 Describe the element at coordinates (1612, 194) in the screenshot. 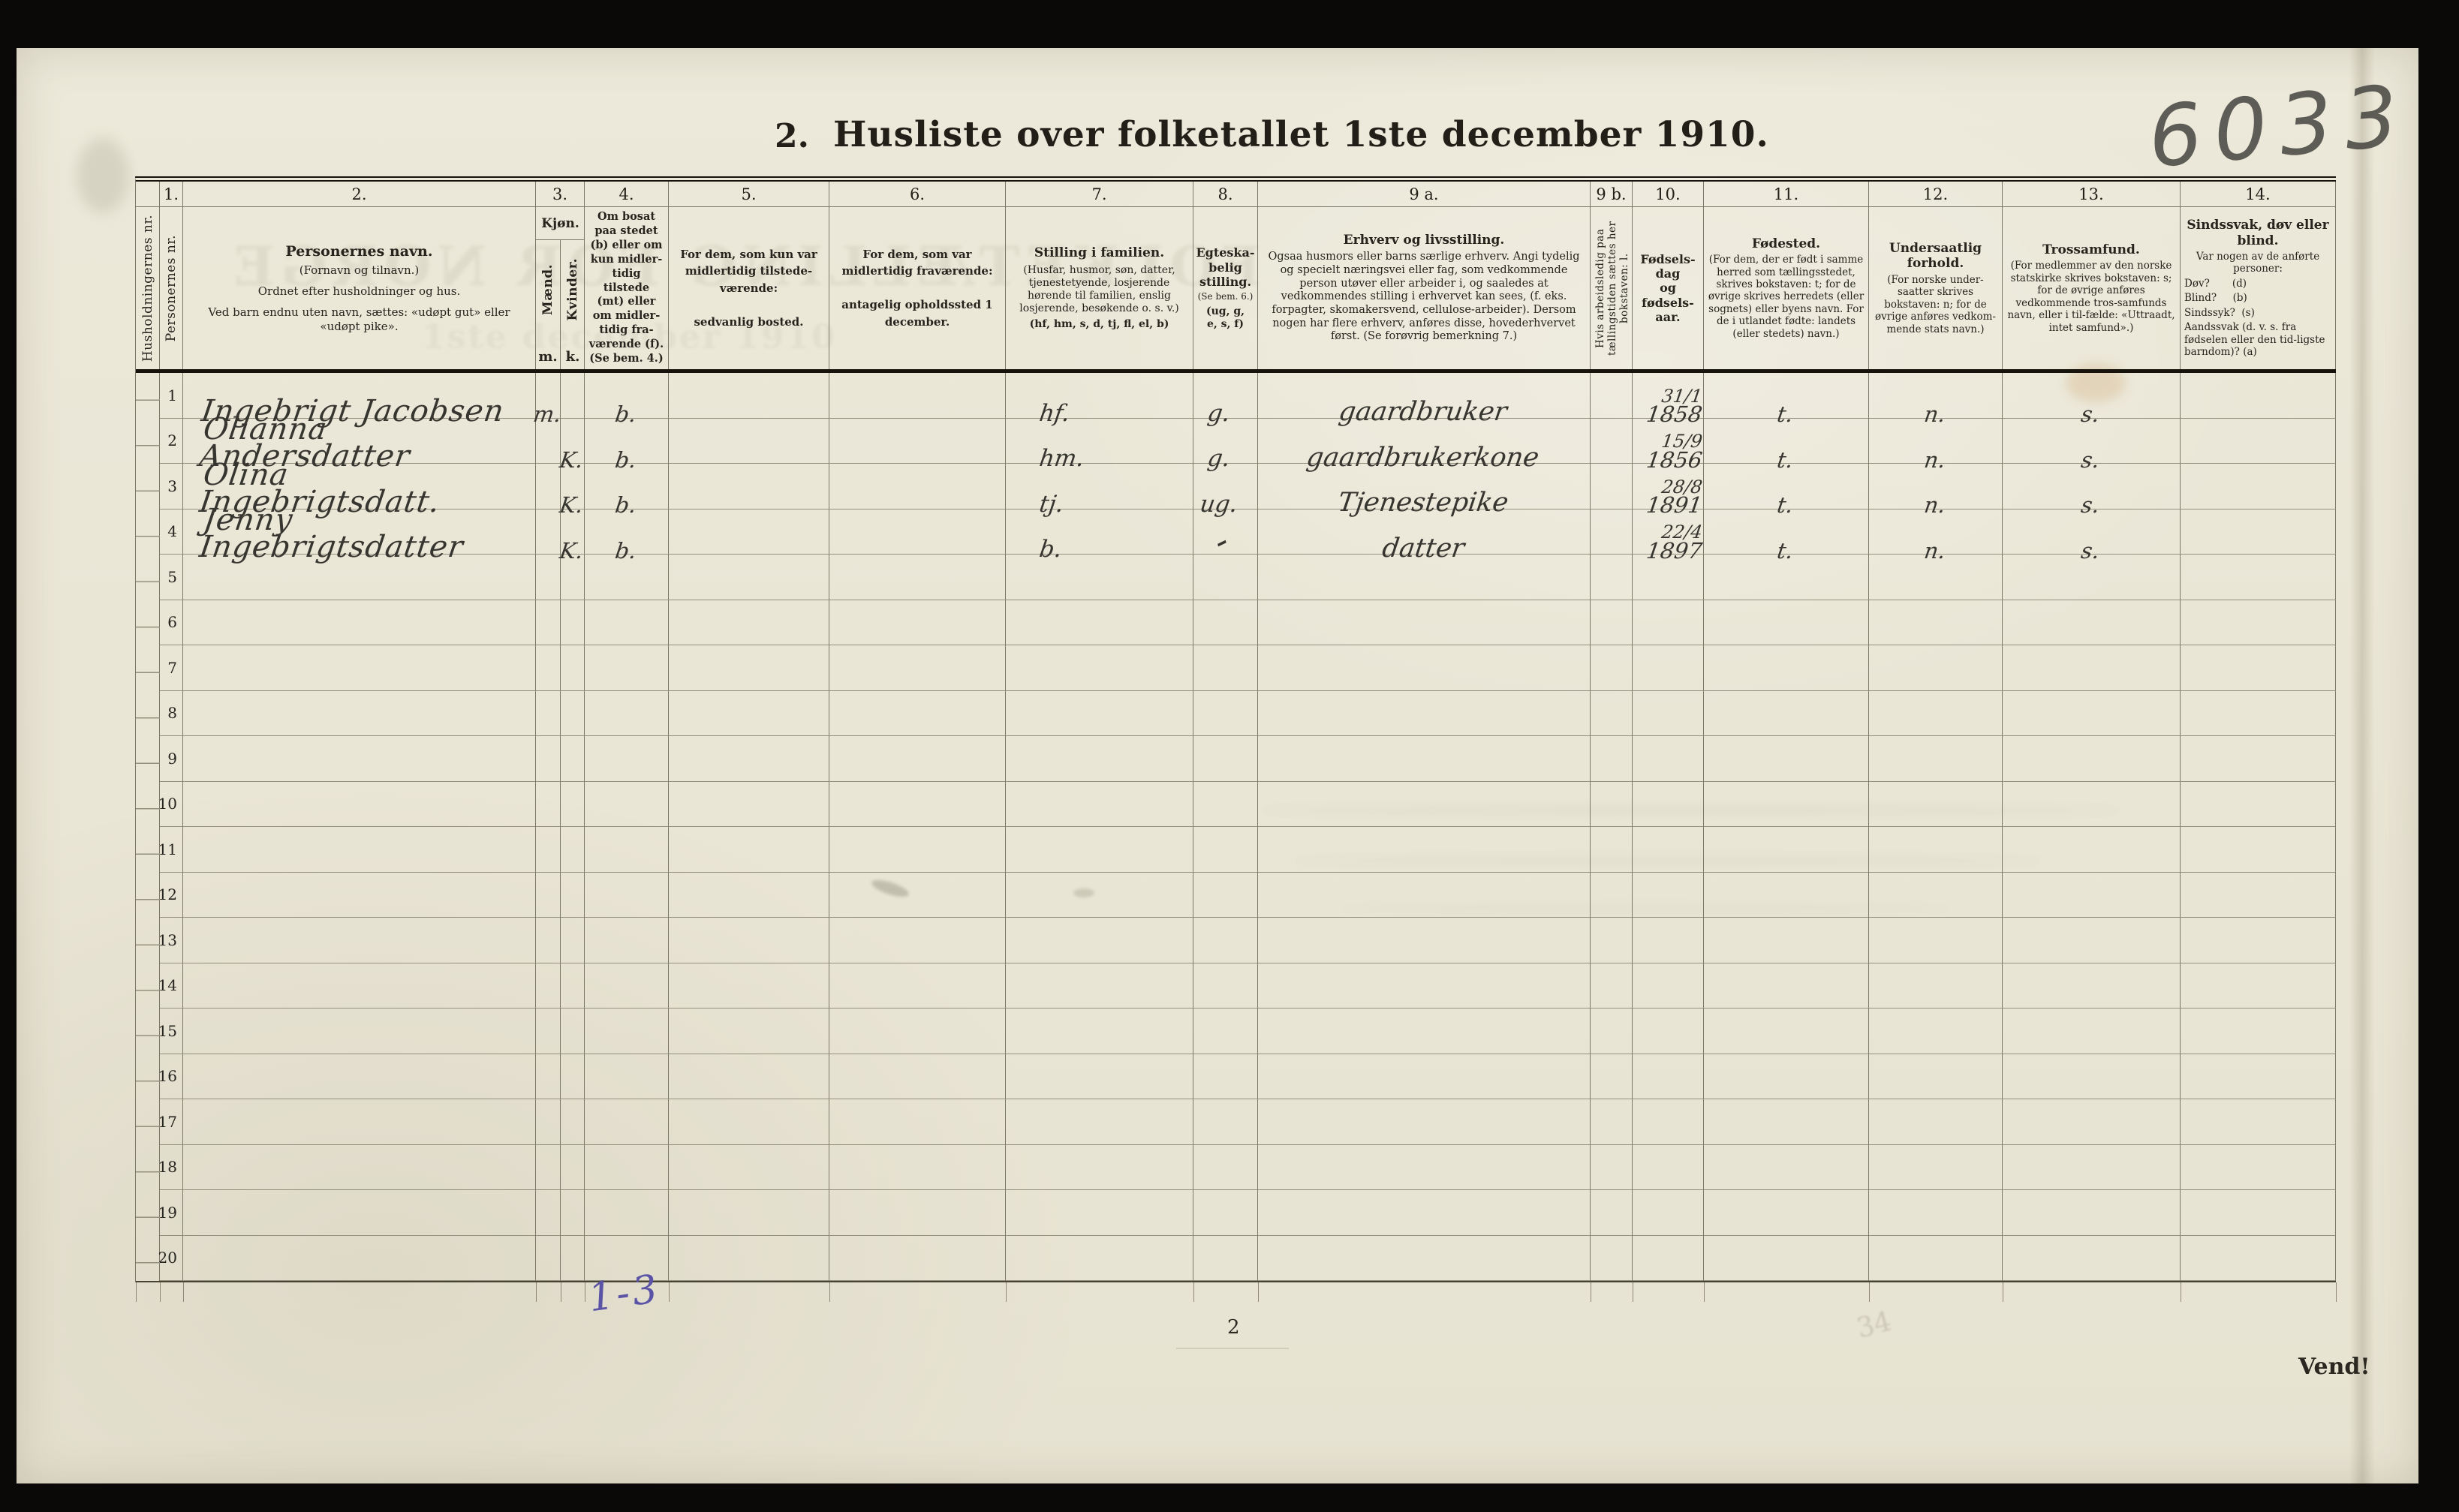

I see `colnum-9b: 9 b.` at that location.